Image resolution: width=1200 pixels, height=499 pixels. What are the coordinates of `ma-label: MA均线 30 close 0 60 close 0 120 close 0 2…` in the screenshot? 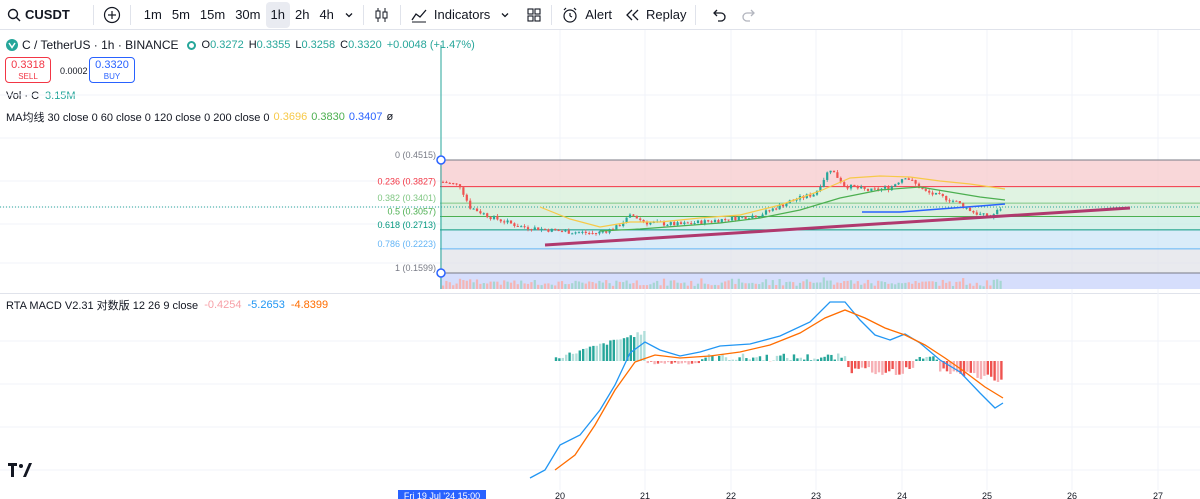 It's located at (138, 118).